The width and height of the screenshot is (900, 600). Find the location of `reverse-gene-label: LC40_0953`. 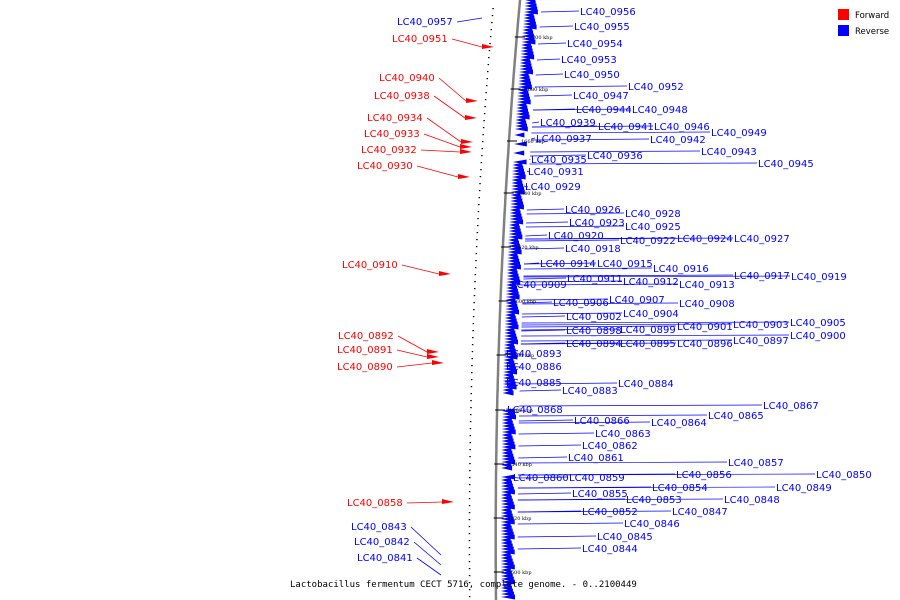

reverse-gene-label: LC40_0953 is located at coordinates (589, 60).